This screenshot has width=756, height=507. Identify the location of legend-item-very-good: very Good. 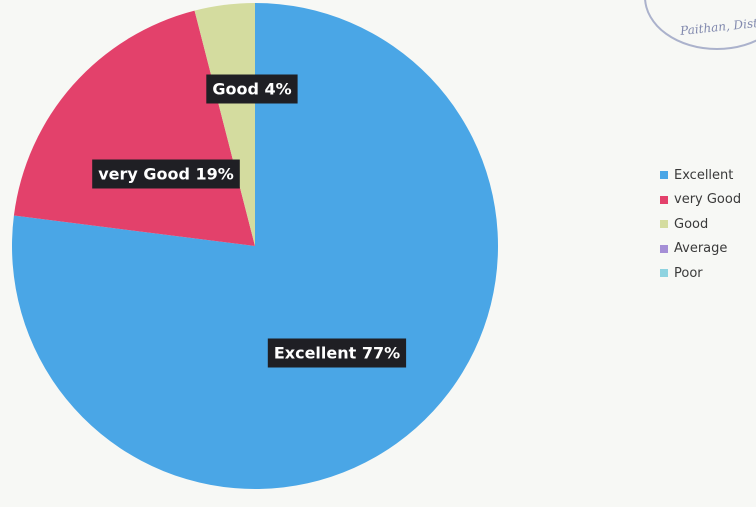
(708, 200).